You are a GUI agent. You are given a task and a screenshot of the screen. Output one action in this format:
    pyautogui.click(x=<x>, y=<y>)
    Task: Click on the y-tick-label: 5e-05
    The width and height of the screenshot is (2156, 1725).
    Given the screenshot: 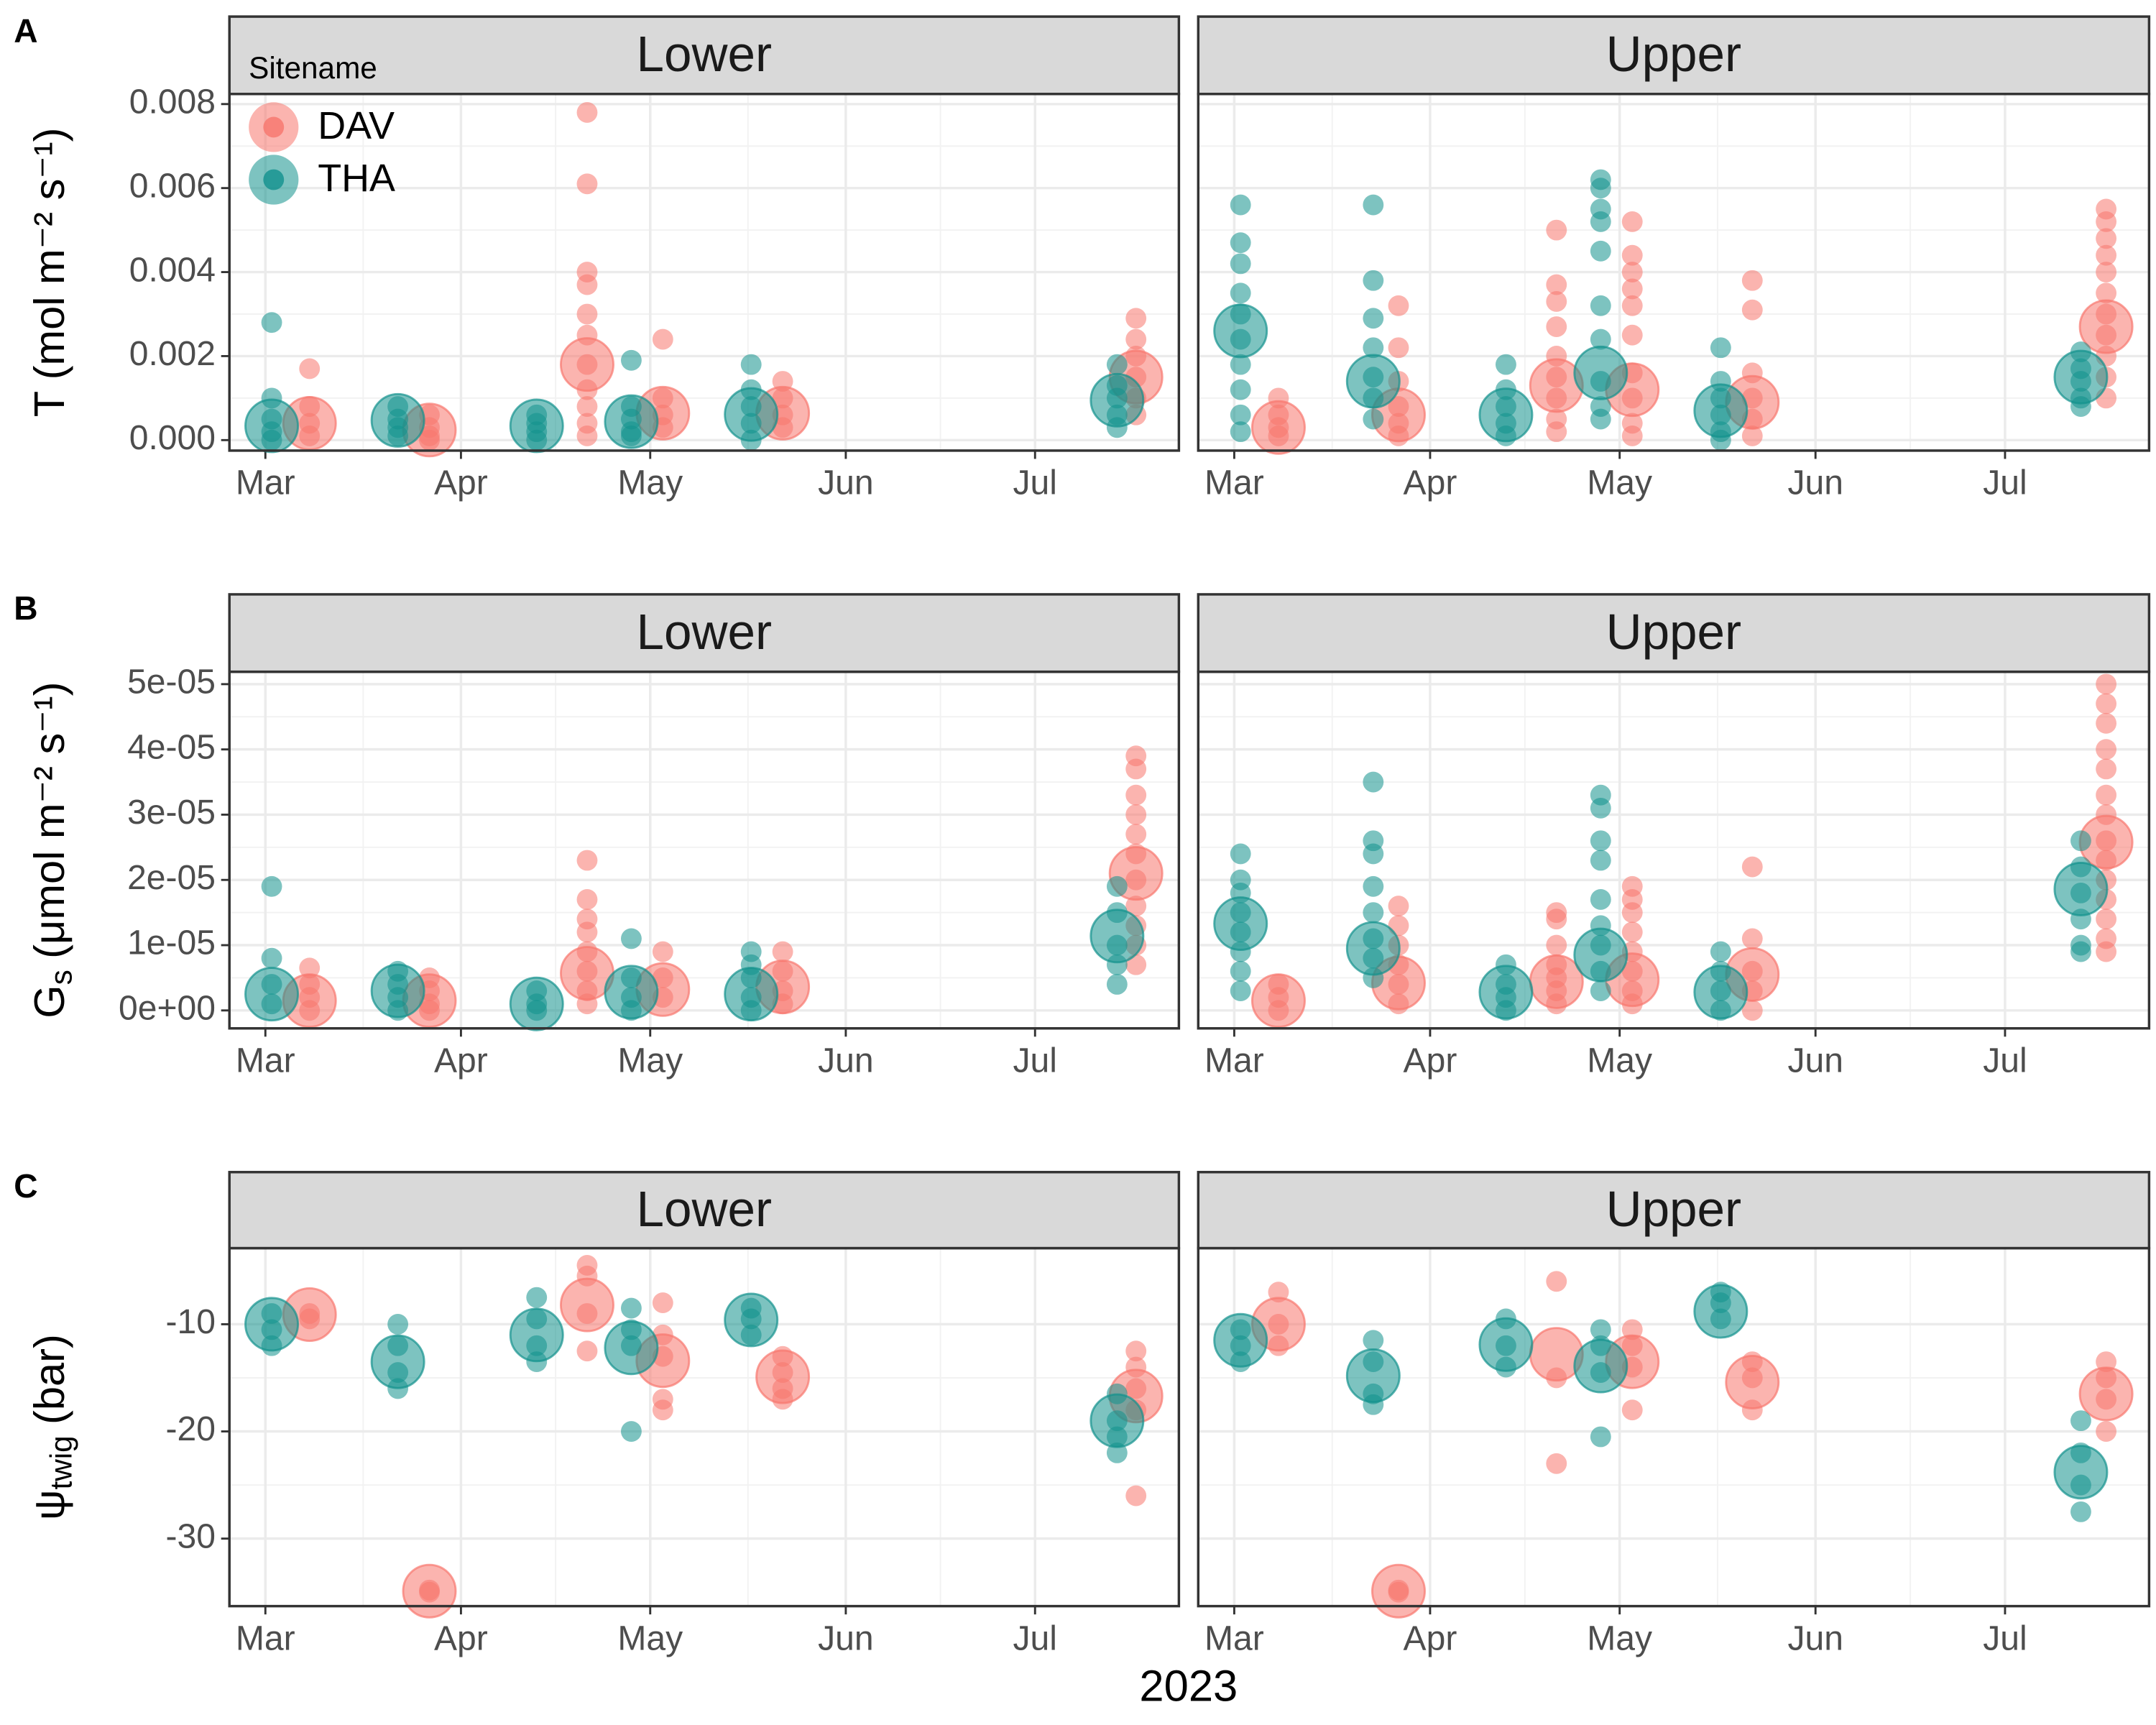 What is the action you would take?
    pyautogui.click(x=172, y=682)
    